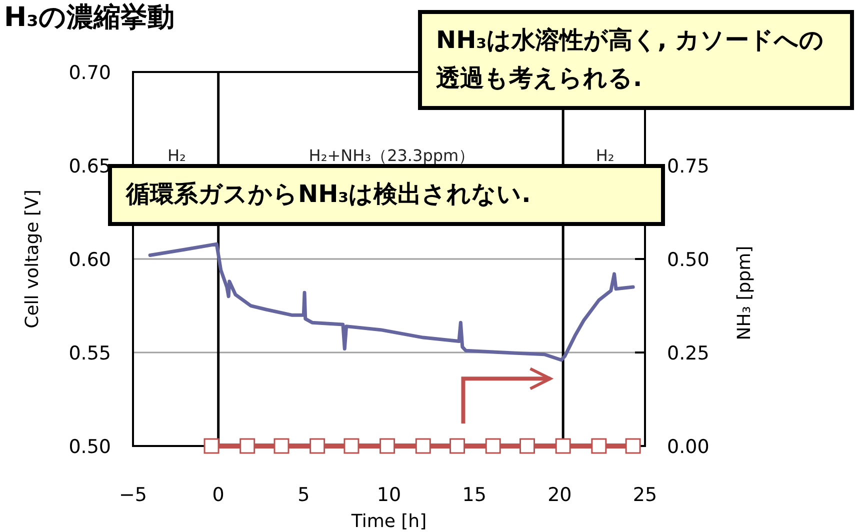  What do you see at coordinates (218, 495) in the screenshot?
I see `x-tick-label: 0` at bounding box center [218, 495].